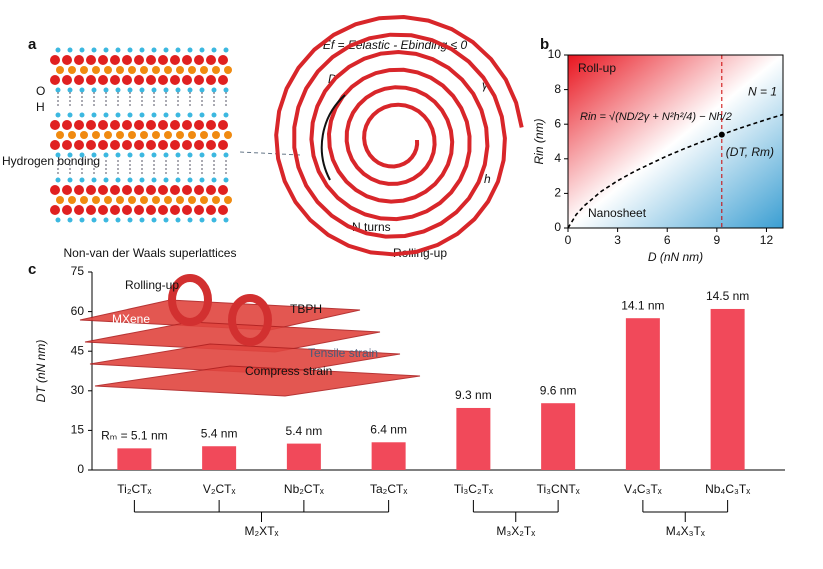  I want to click on roll, so click(250, 320).